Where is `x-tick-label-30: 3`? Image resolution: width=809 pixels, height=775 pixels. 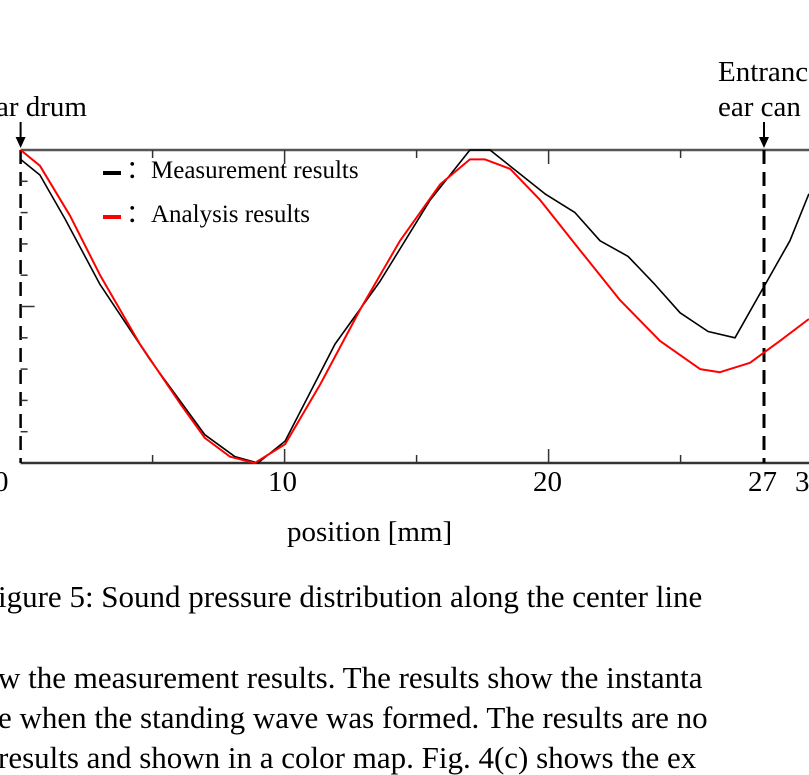
x-tick-label-30: 3 is located at coordinates (802, 482).